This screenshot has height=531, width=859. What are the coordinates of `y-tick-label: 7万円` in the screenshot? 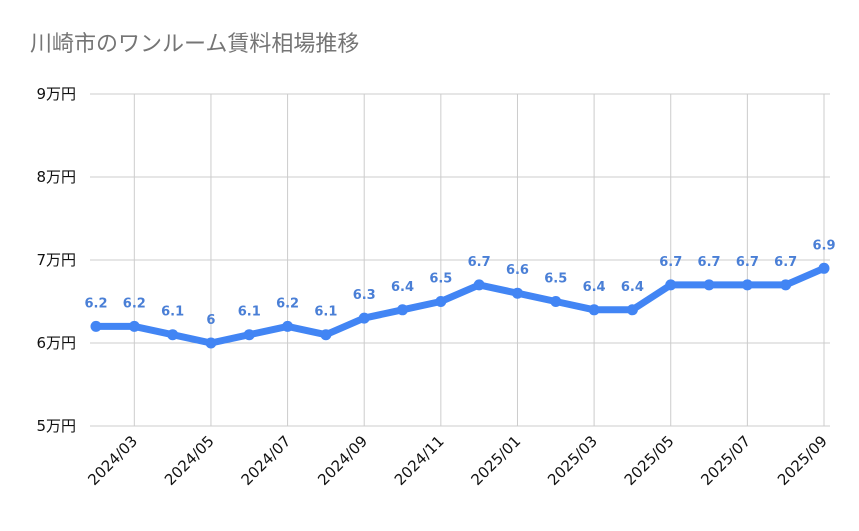 It's located at (56, 260).